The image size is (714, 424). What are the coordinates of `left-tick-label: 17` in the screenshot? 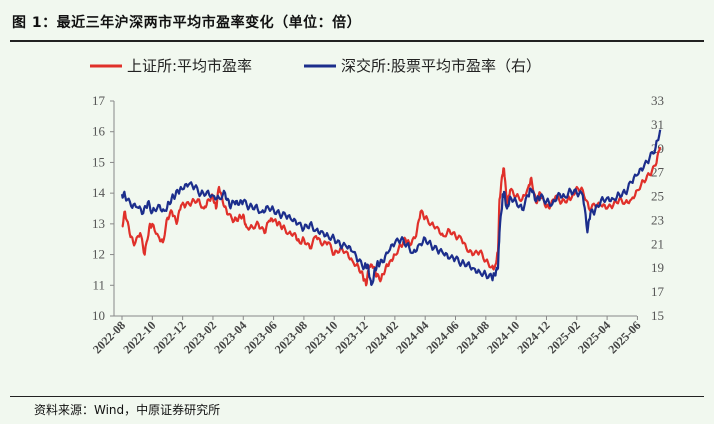 It's located at (99, 100).